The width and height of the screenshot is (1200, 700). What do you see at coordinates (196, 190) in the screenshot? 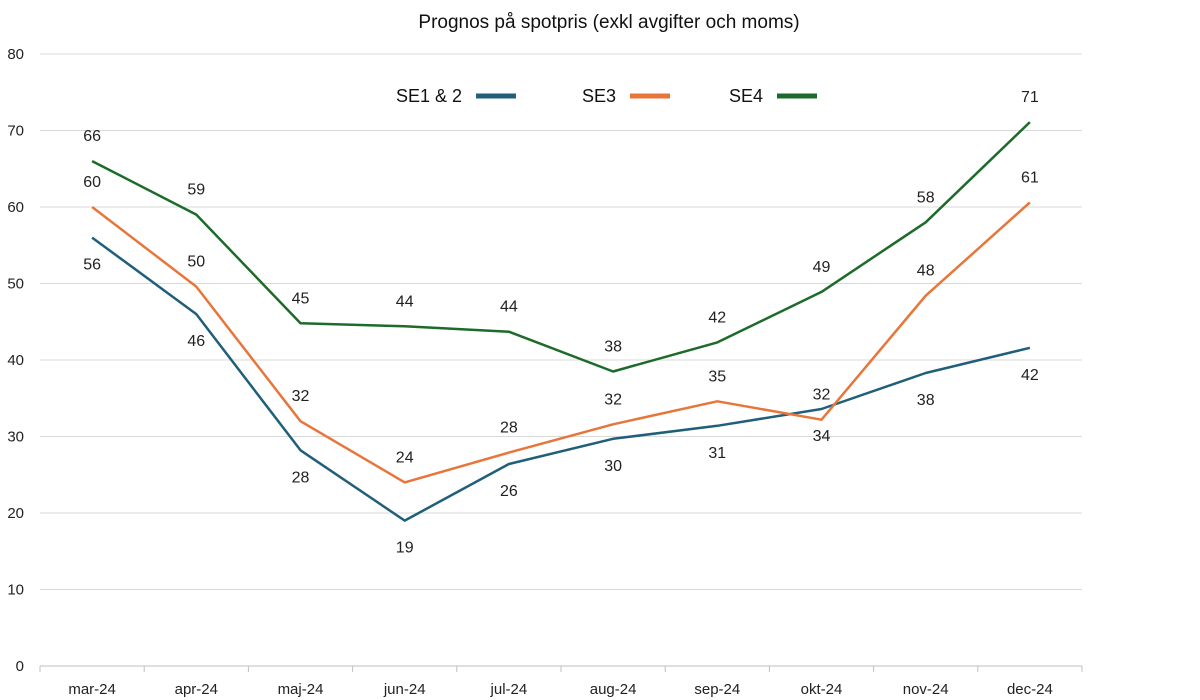
I see `data-label: 59` at bounding box center [196, 190].